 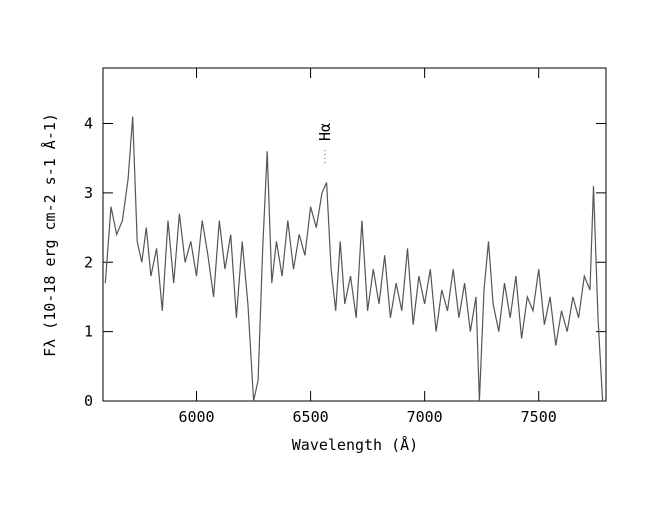 I want to click on x-tick-label: 7000, so click(x=425, y=417).